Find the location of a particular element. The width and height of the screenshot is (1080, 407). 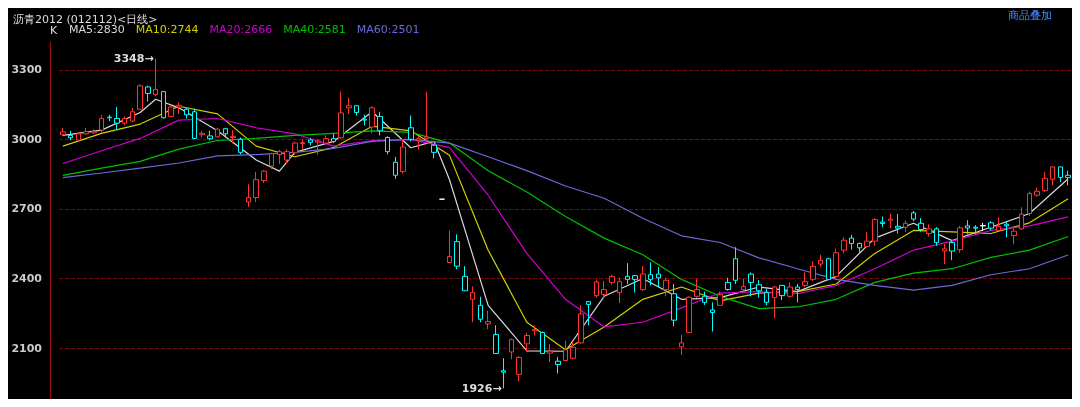

chart-title: 沥青2012 (012112)<日线> is located at coordinates (85, 19).